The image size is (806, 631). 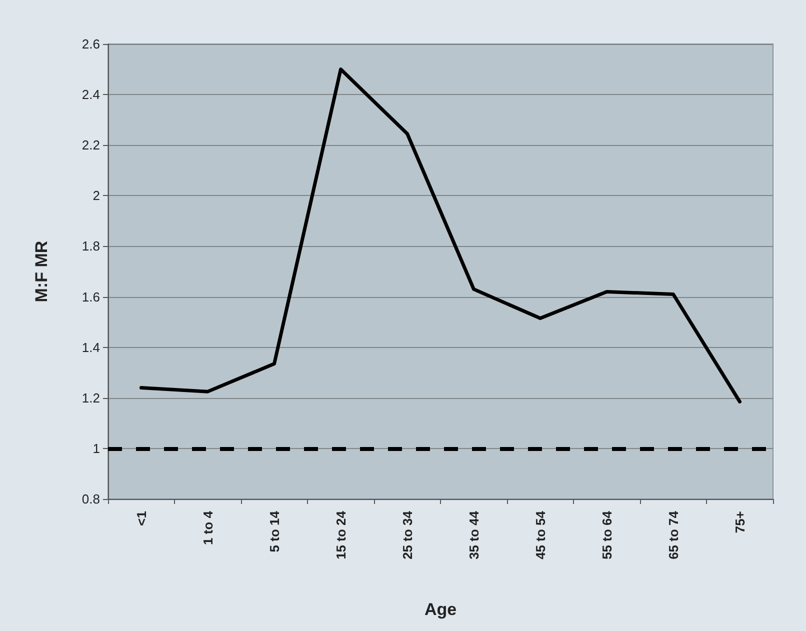 I want to click on x-tick-label: 45 to 54, so click(x=540, y=535).